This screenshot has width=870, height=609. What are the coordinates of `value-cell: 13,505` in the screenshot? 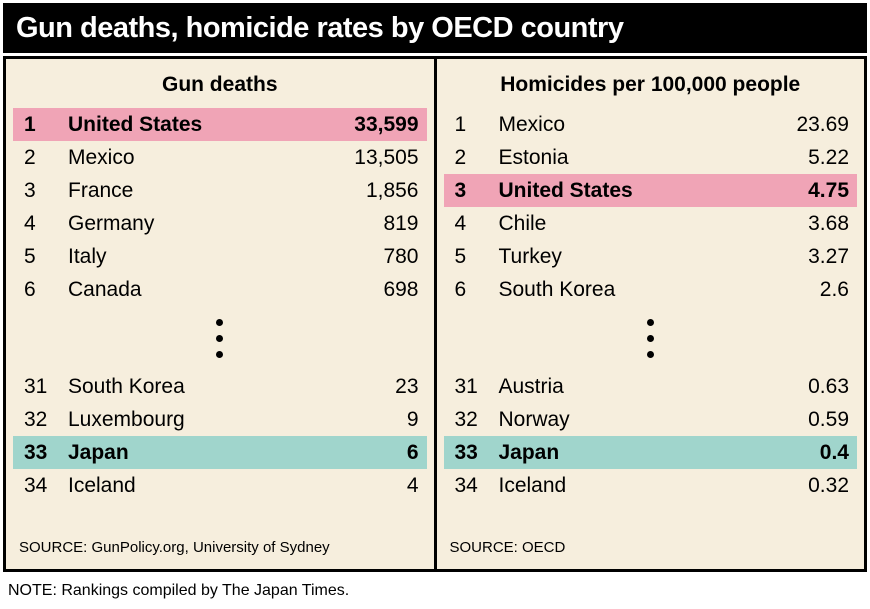 It's located at (386, 157).